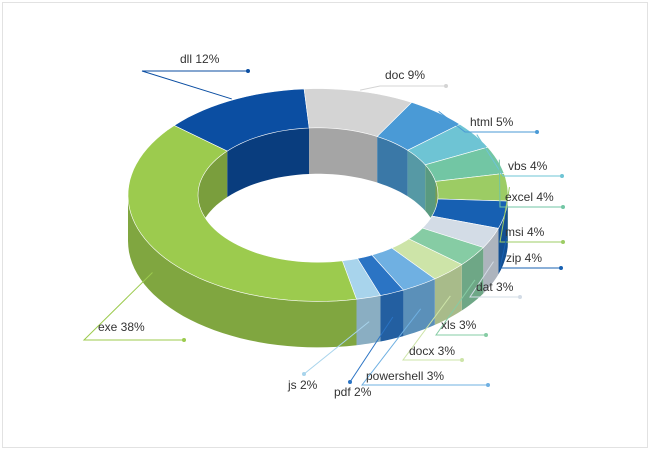 Image resolution: width=650 pixels, height=450 pixels. What do you see at coordinates (405, 75) in the screenshot?
I see `slice-label: doc 9%` at bounding box center [405, 75].